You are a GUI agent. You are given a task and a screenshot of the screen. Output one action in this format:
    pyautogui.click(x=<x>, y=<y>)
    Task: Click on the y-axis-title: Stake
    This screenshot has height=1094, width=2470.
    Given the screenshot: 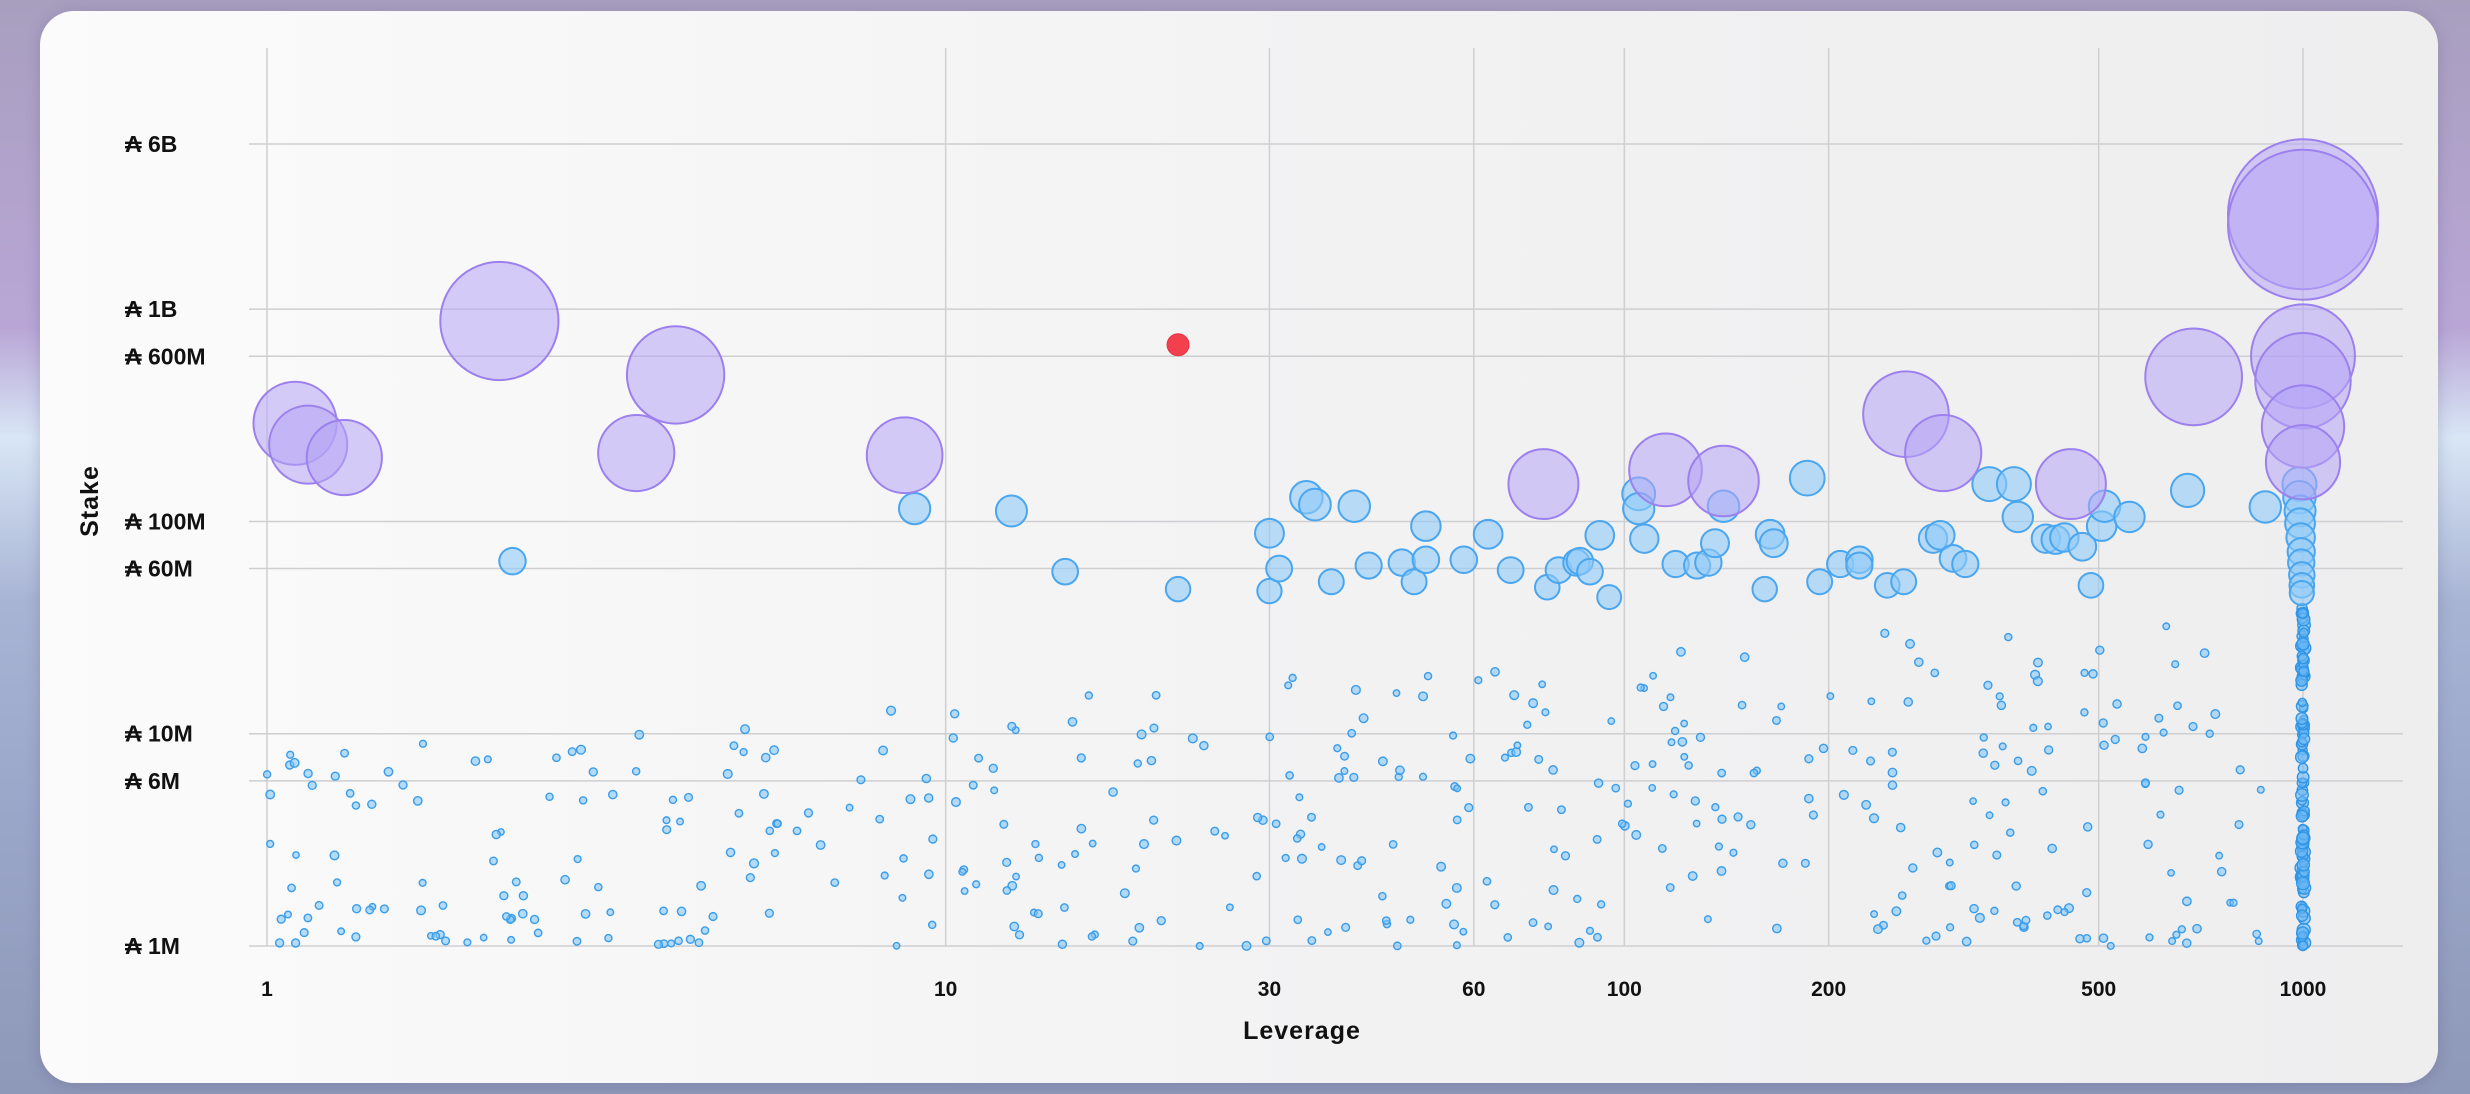 What is the action you would take?
    pyautogui.click(x=90, y=501)
    